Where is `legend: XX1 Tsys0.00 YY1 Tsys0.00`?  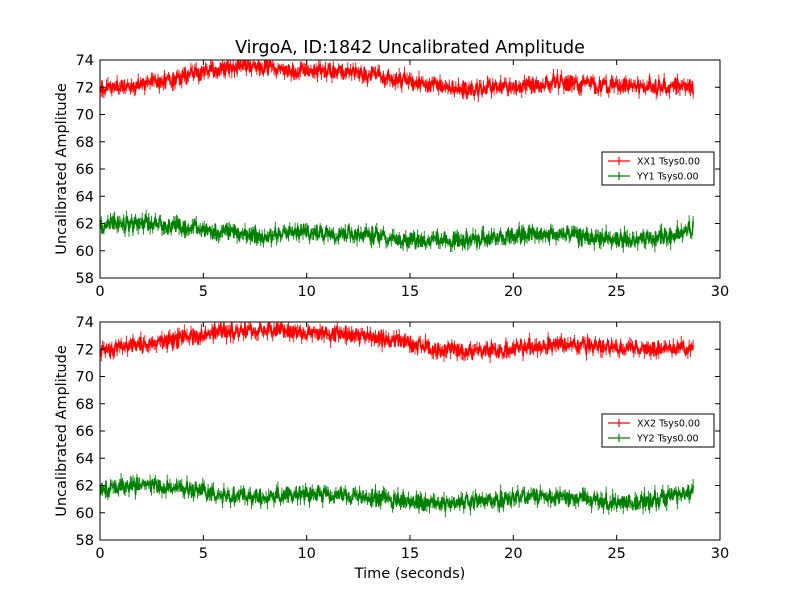 legend: XX1 Tsys0.00 YY1 Tsys0.00 is located at coordinates (658, 168).